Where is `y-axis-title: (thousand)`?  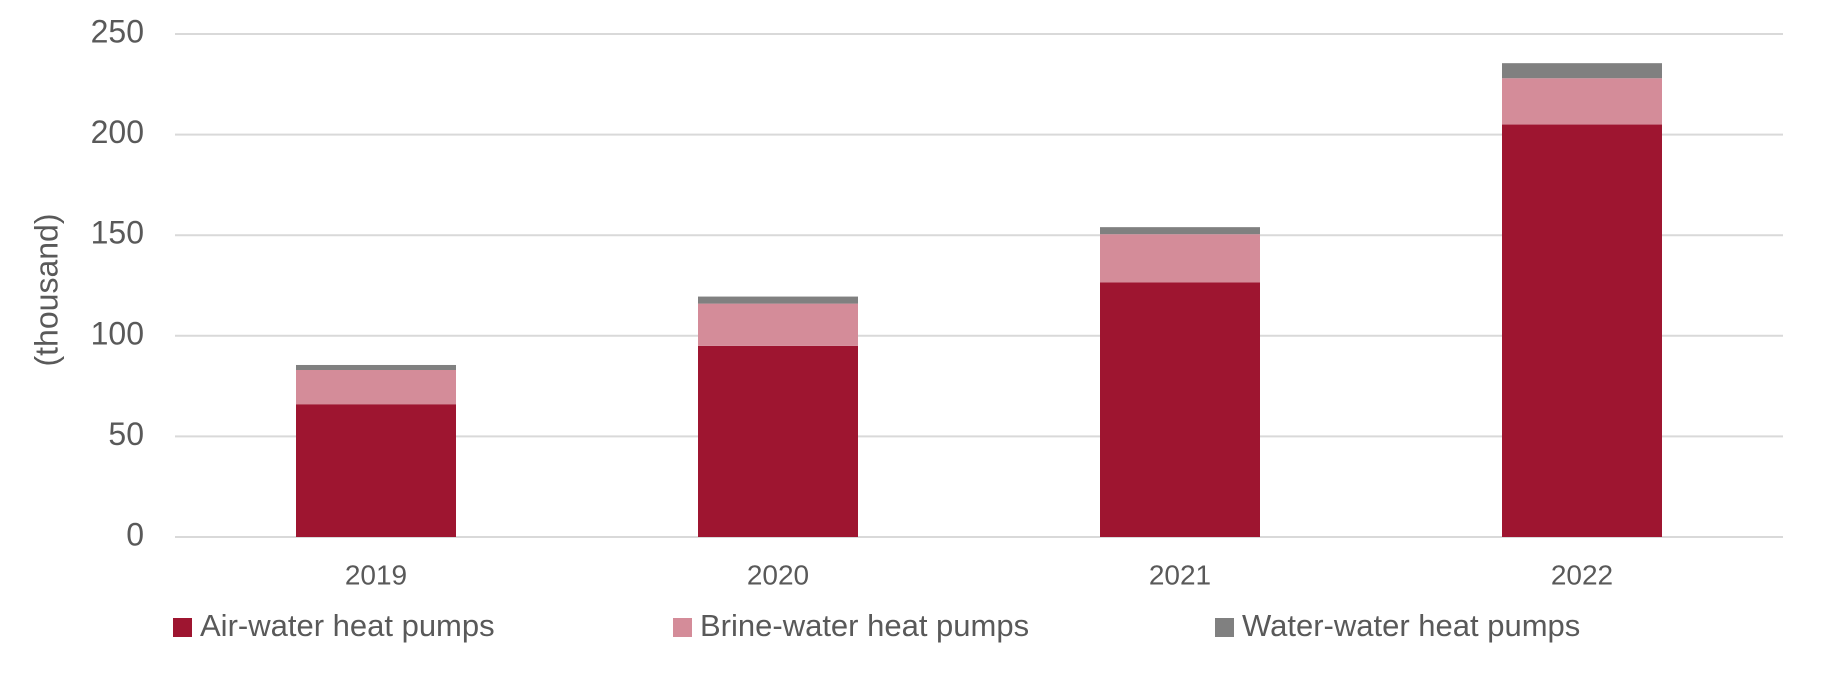 y-axis-title: (thousand) is located at coordinates (46, 290).